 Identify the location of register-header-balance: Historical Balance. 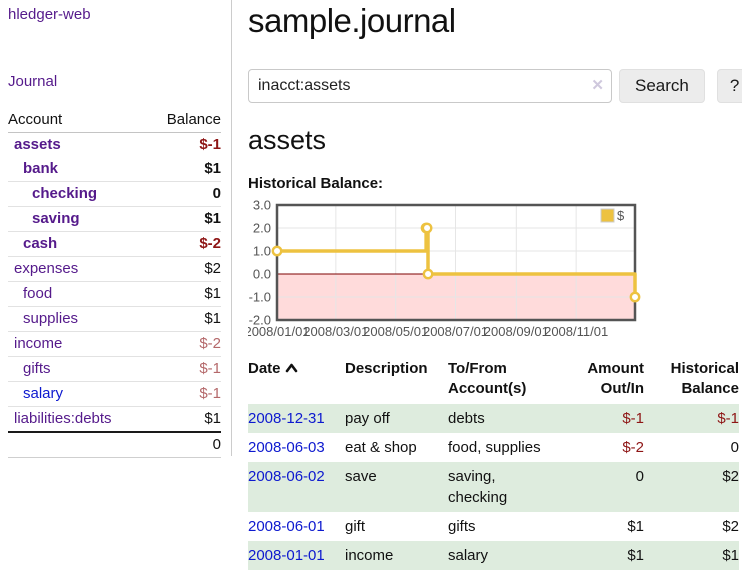
(704, 379).